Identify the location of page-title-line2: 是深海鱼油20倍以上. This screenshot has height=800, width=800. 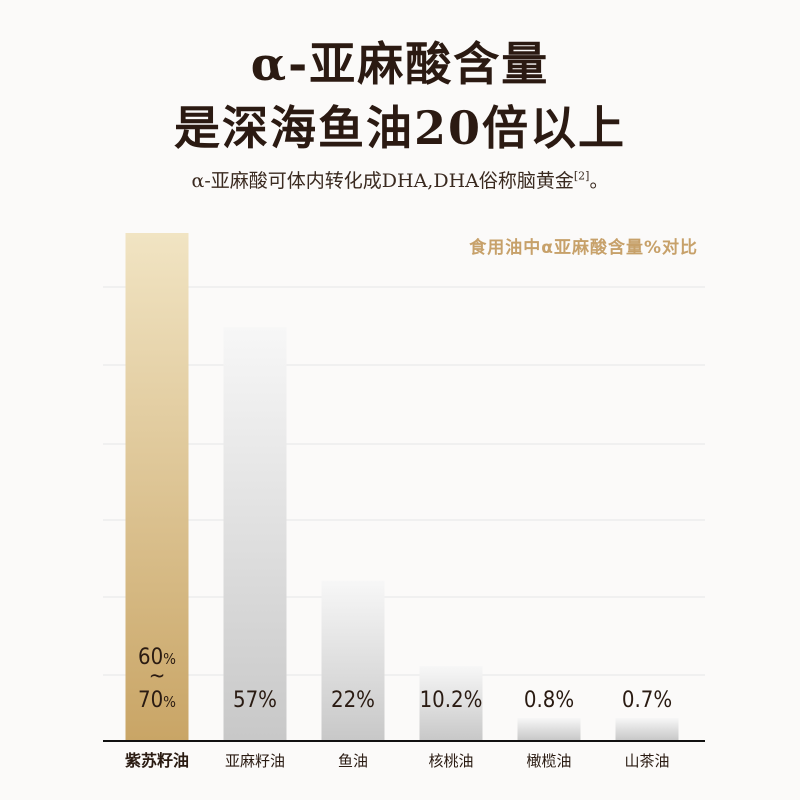
(399, 128).